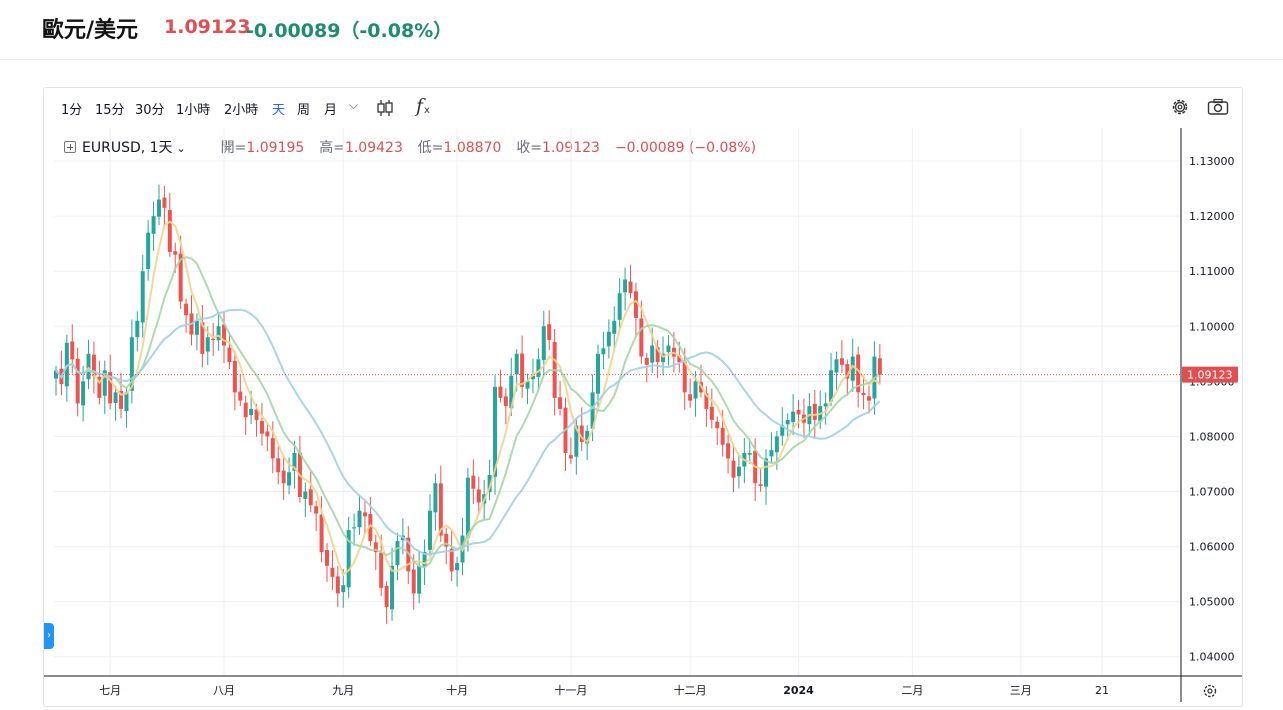 Image resolution: width=1283 pixels, height=710 pixels. I want to click on indicators-icon: f, so click(420, 106).